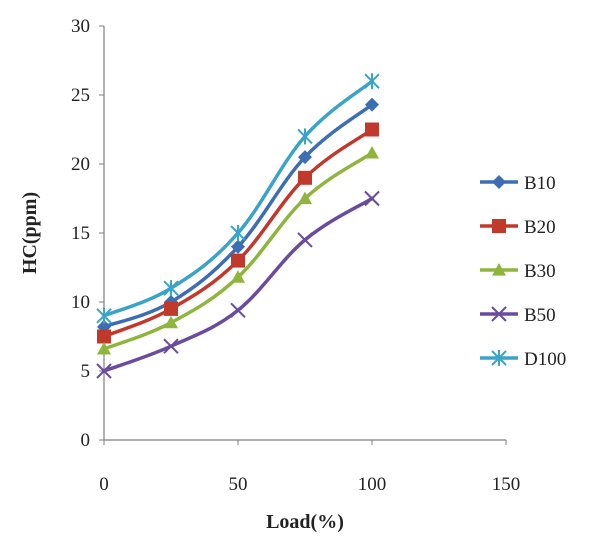 The image size is (601, 536). I want to click on series-line-b50, so click(238, 284).